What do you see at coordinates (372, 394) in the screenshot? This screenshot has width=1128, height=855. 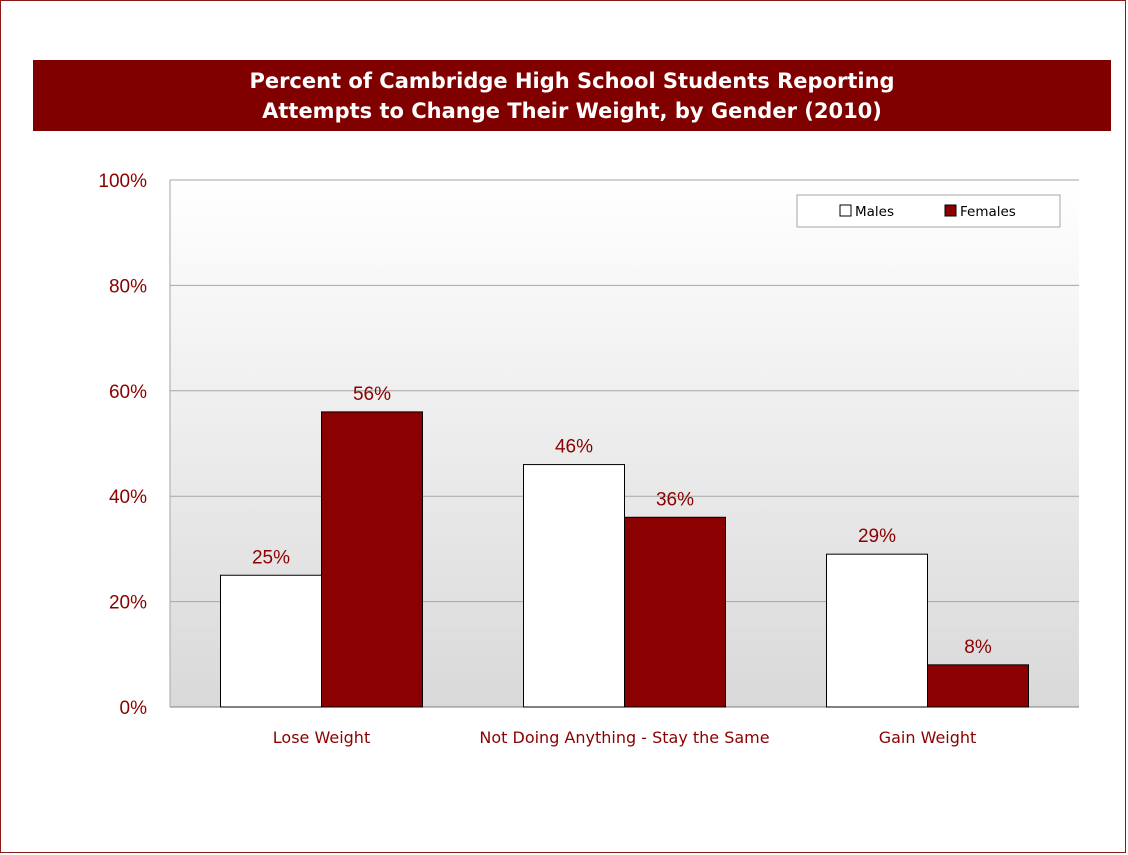 I see `data-label: 56%` at bounding box center [372, 394].